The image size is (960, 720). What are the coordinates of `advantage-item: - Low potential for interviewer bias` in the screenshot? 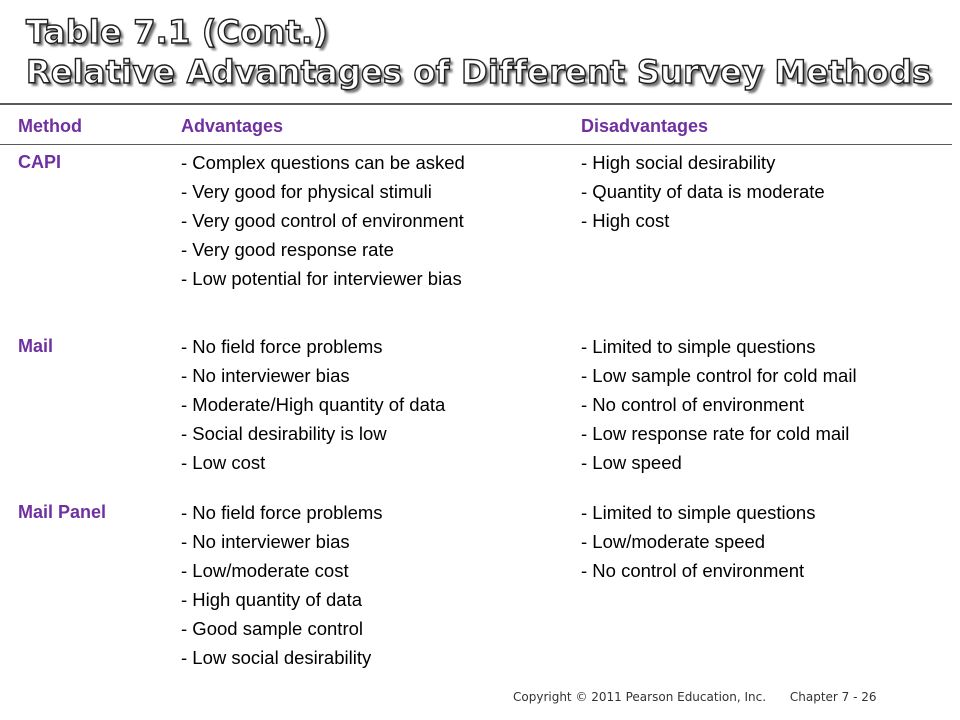 It's located at (321, 278).